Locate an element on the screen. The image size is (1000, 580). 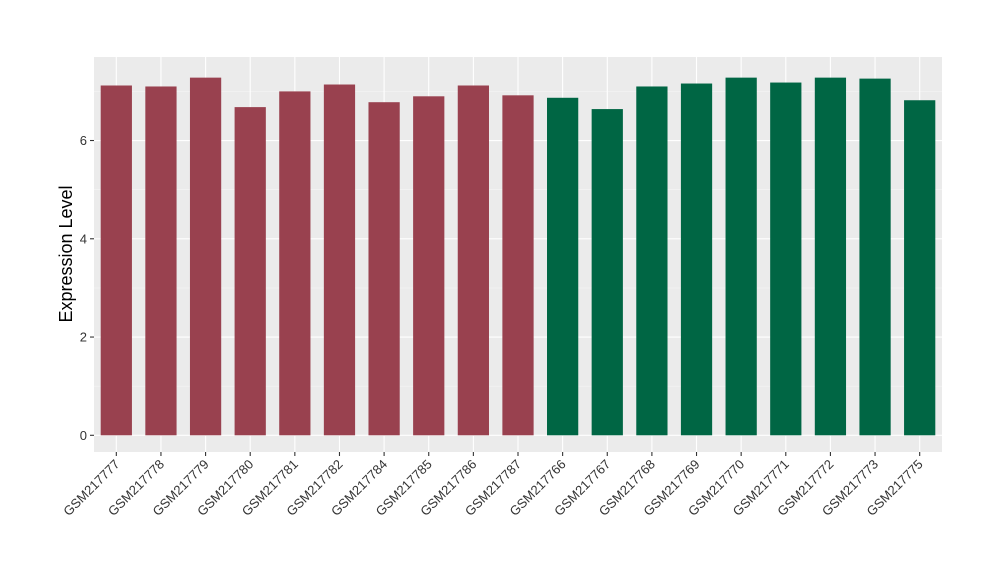
bar-gsm217767 is located at coordinates (607, 272).